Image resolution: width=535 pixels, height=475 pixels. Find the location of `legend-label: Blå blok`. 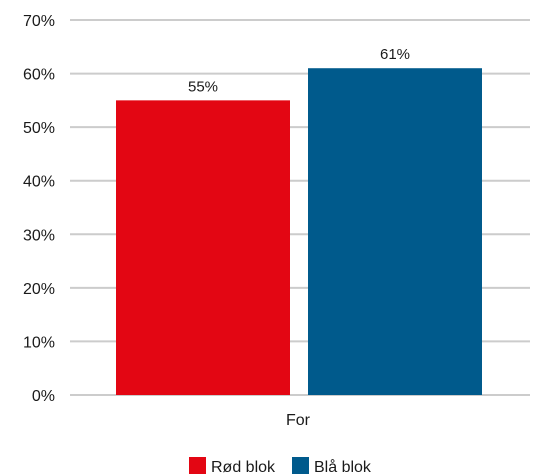

legend-label: Blå blok is located at coordinates (343, 466).